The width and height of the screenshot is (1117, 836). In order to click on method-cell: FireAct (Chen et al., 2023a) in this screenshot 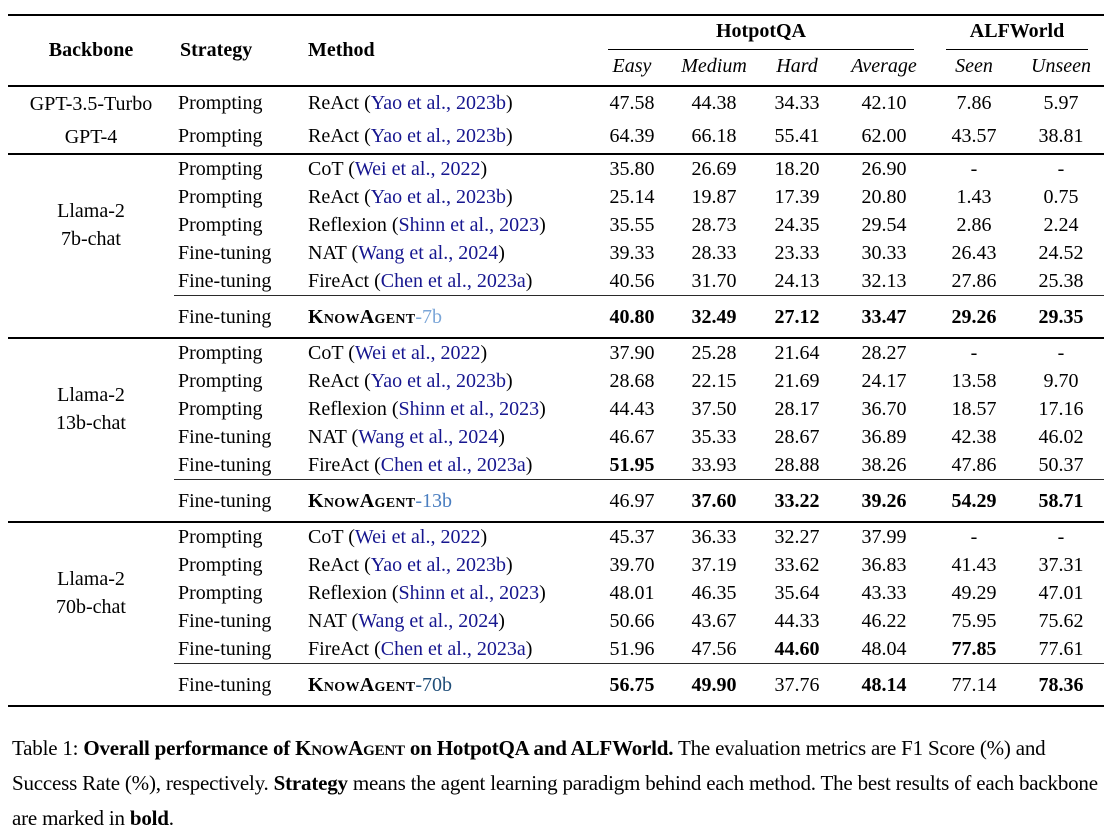, I will do `click(447, 465)`.